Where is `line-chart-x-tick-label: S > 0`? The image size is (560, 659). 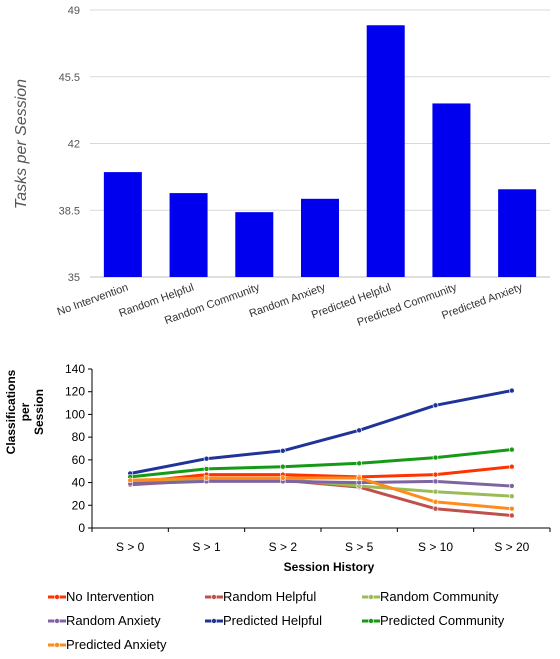
line-chart-x-tick-label: S > 0 is located at coordinates (130, 547).